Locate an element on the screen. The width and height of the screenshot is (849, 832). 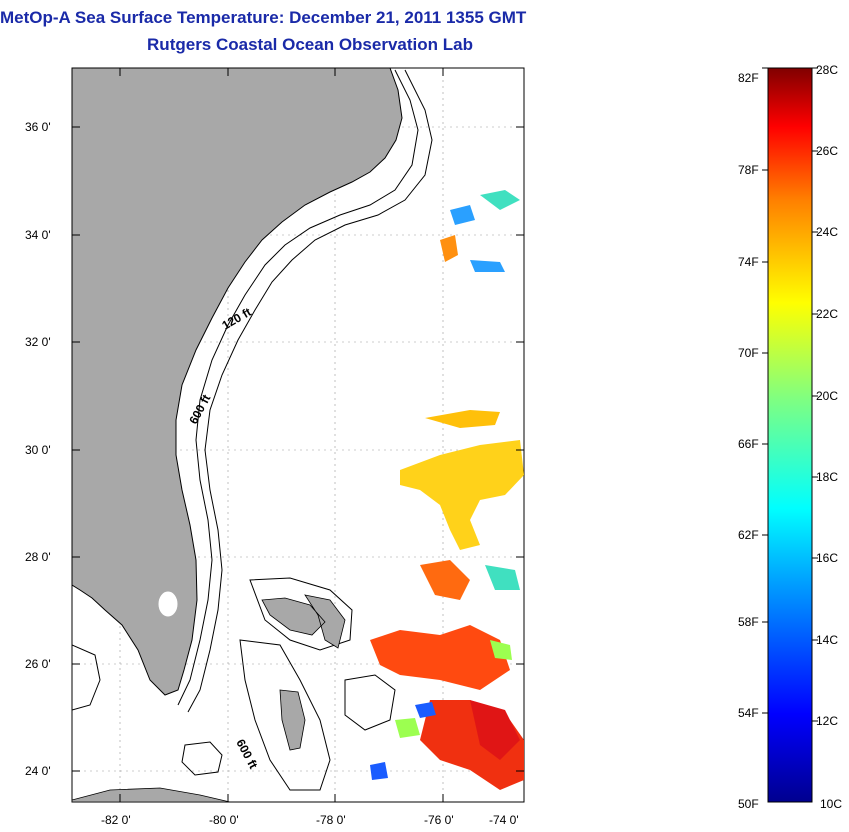
cuba-coast is located at coordinates (151, 794).